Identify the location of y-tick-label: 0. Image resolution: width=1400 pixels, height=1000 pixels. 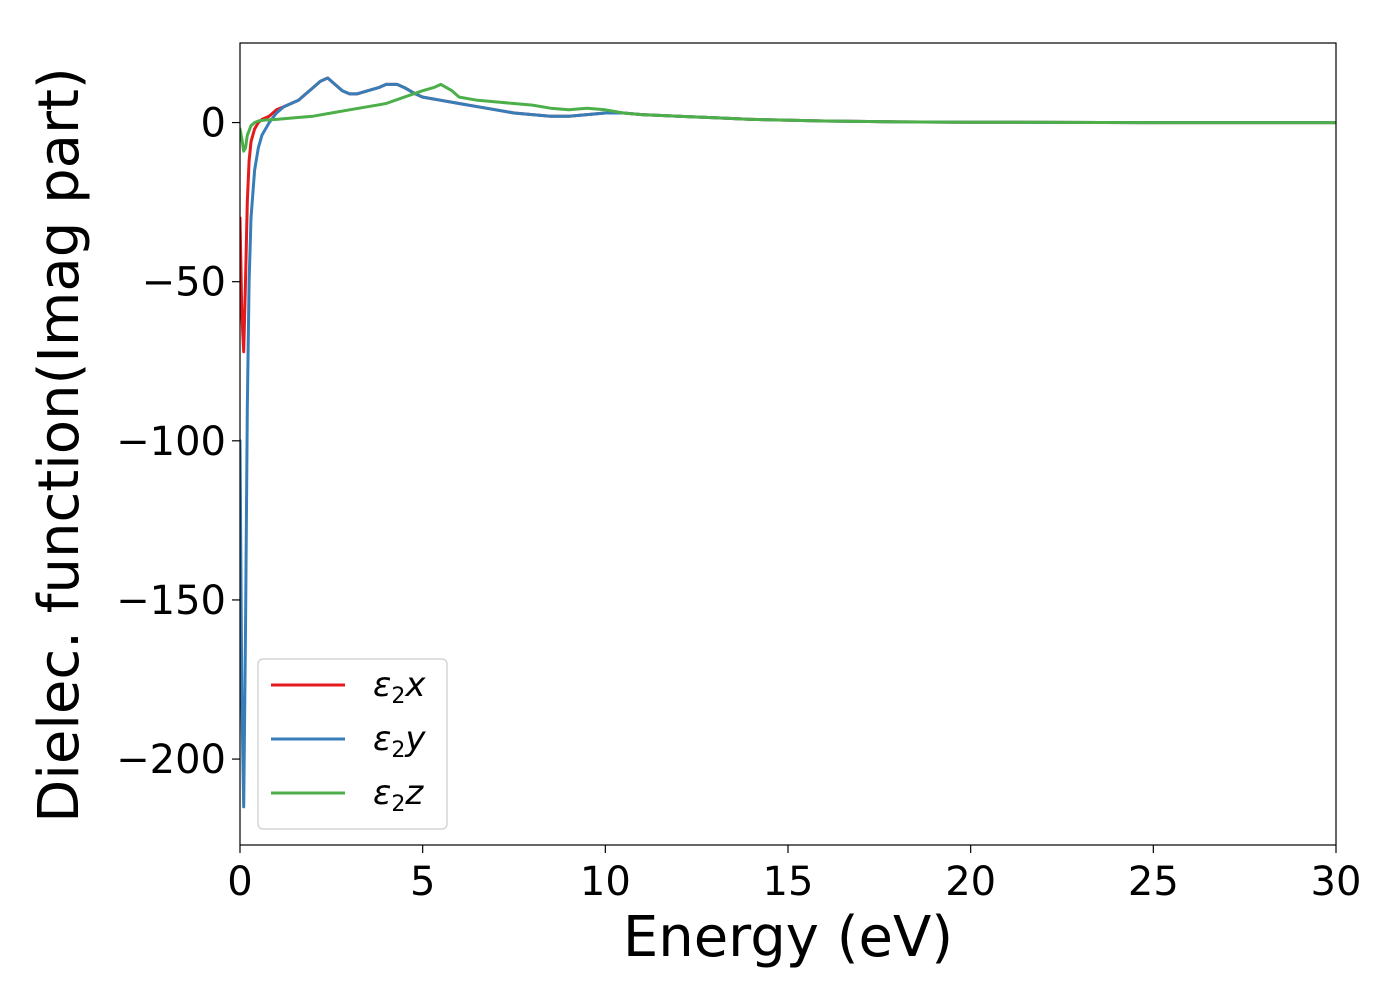
(213, 124).